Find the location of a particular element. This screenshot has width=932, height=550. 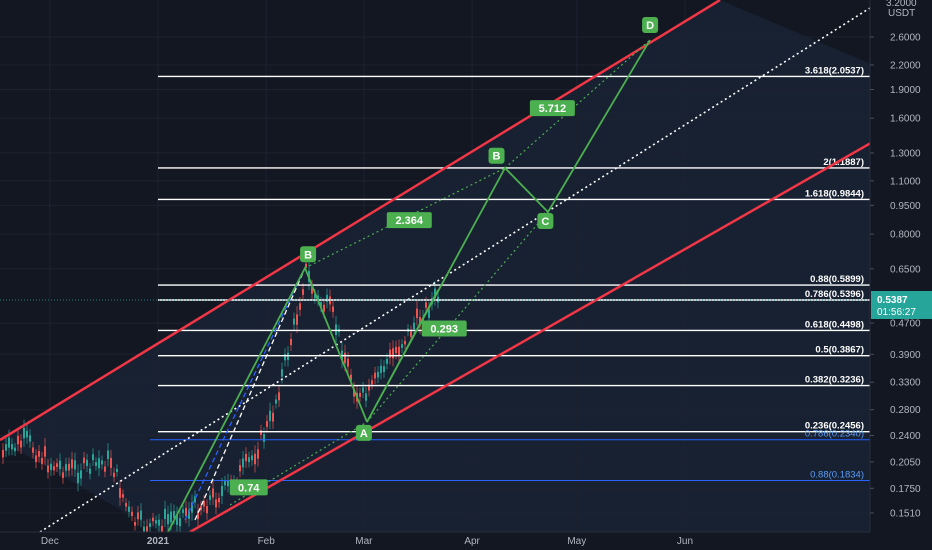

fib-label: 1.618(0.9844) is located at coordinates (834, 193).